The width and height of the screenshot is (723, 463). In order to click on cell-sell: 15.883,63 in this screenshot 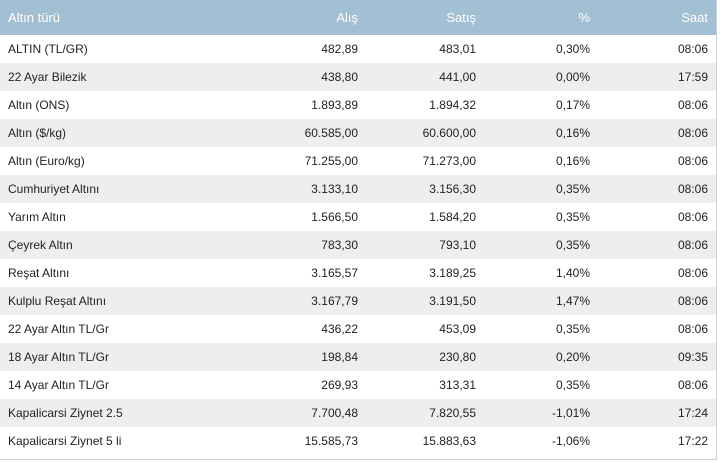, I will do `click(449, 441)`.